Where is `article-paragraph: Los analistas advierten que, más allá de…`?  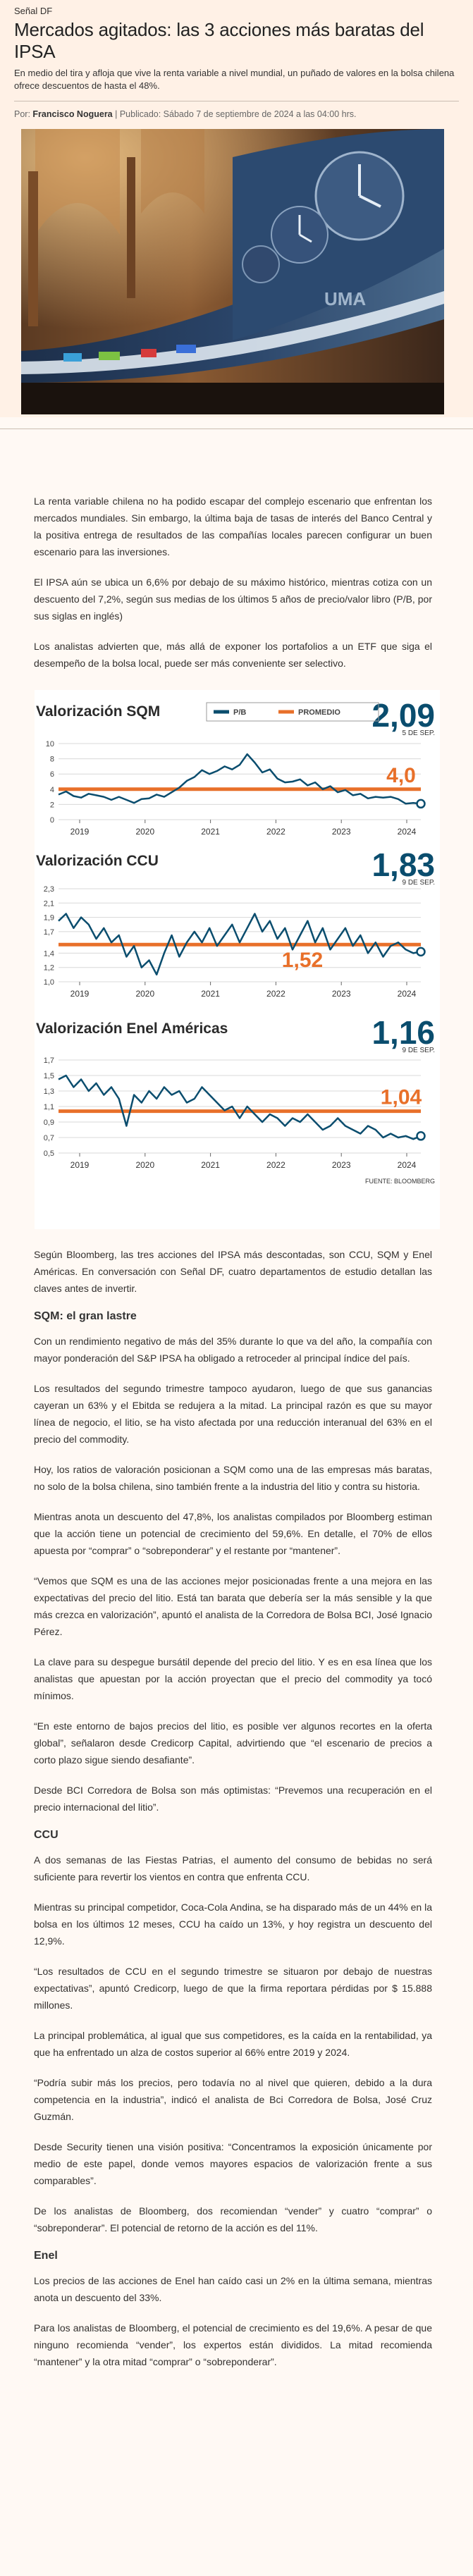
article-paragraph: Los analistas advierten que, más allá de… is located at coordinates (233, 655).